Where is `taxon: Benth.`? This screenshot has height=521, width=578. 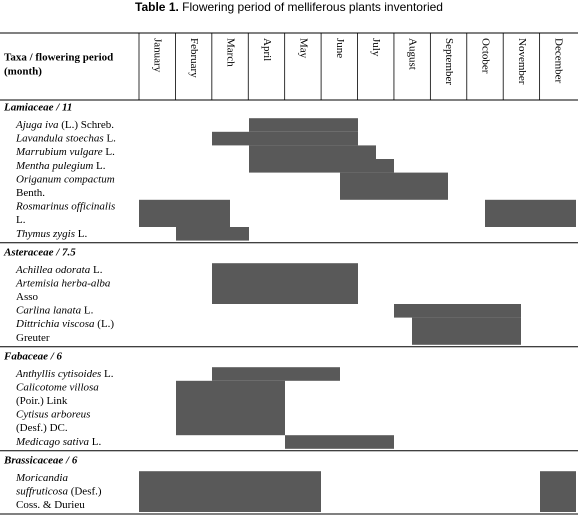 taxon: Benth. is located at coordinates (30, 193).